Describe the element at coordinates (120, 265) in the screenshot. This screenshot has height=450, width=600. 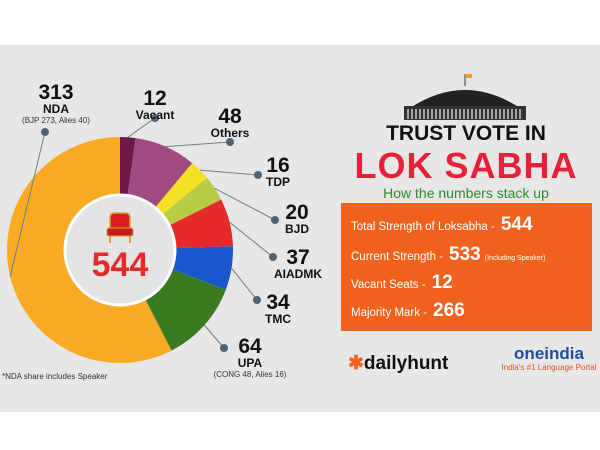
I see `total-seats-center: 544` at that location.